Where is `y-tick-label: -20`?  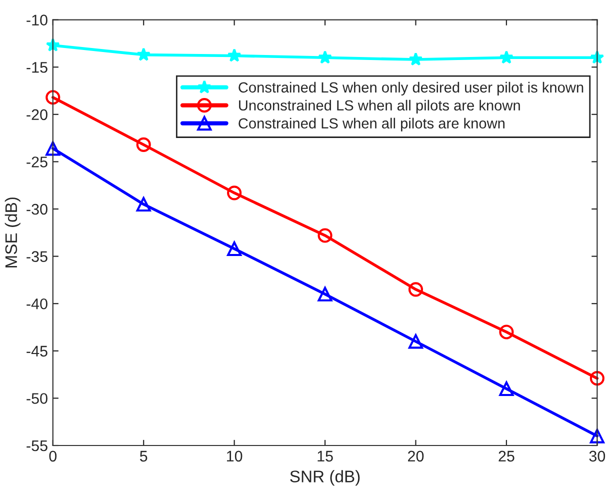 y-tick-label: -20 is located at coordinates (37, 114).